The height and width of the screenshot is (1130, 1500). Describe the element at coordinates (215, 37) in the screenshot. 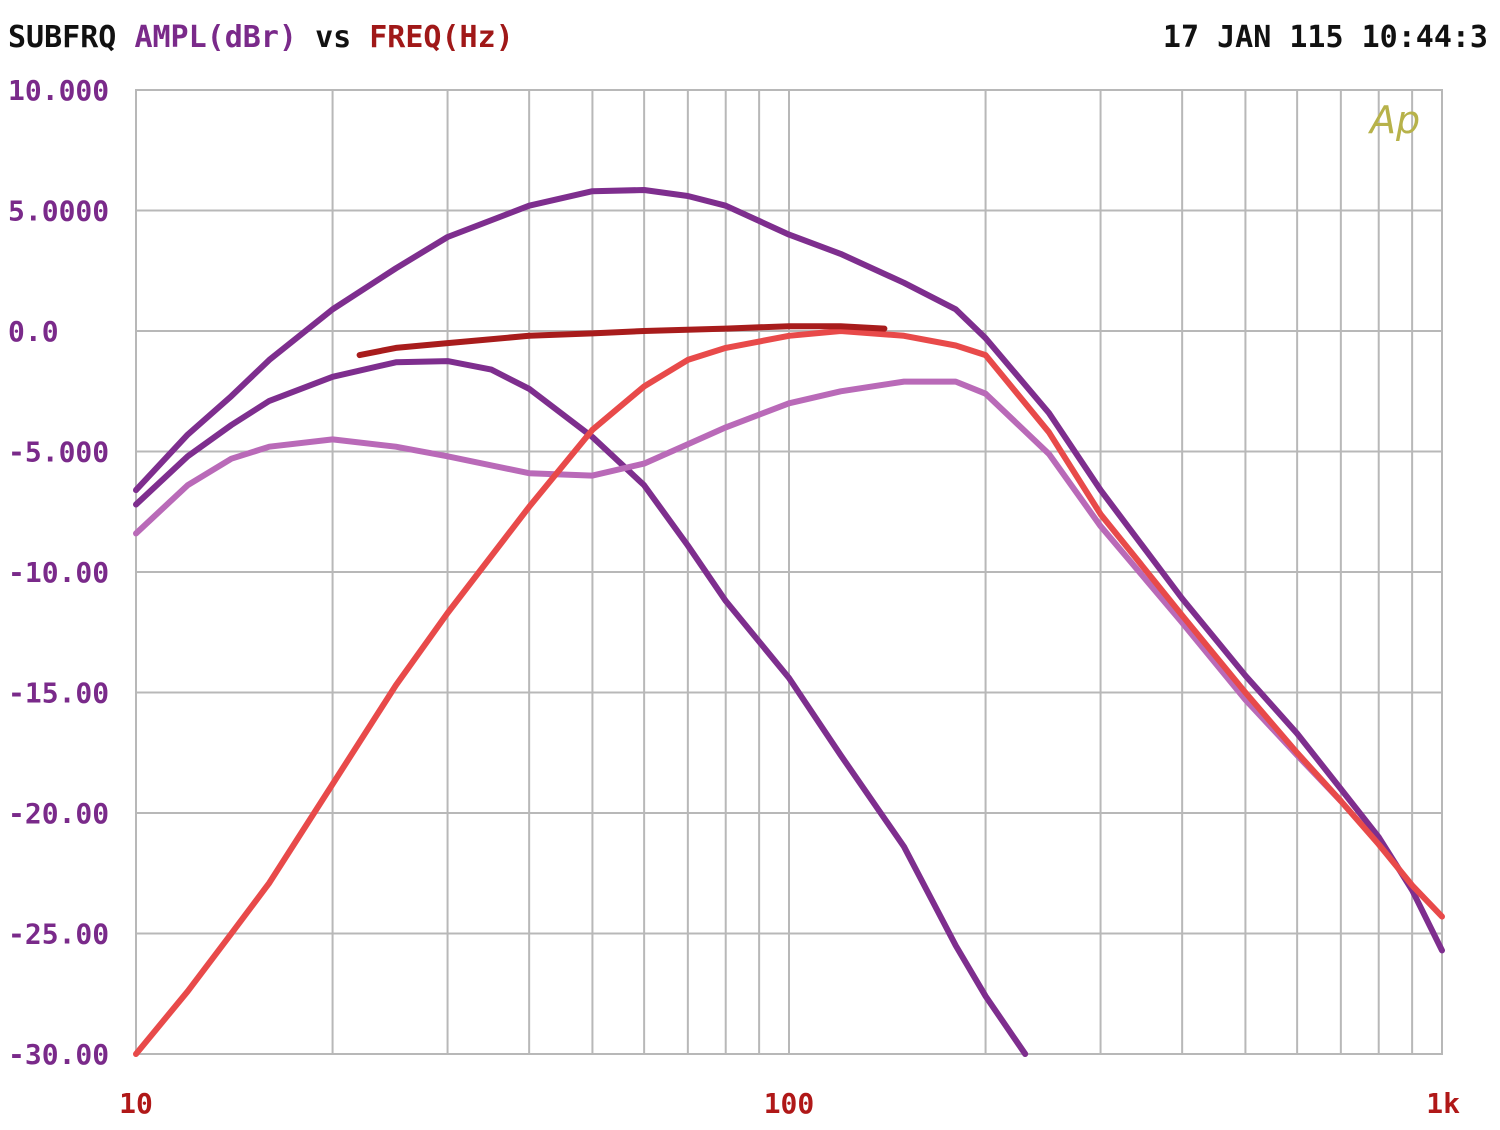

I see `y-axis-label: AMPL(dBr)` at that location.